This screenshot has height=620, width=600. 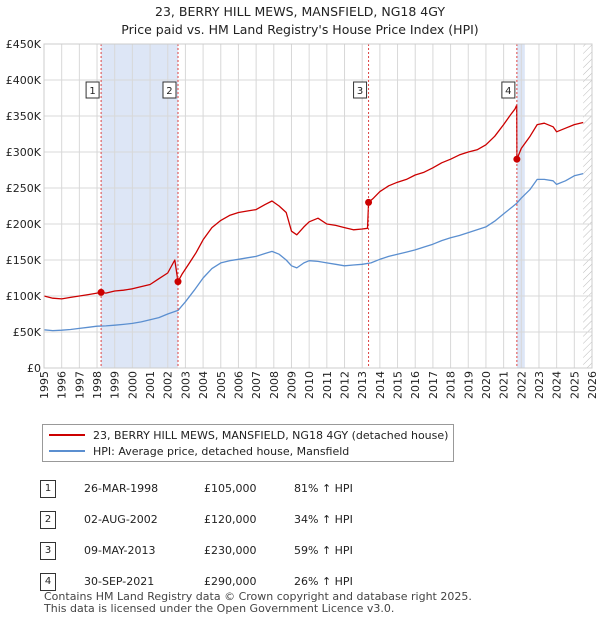 What do you see at coordinates (120, 550) in the screenshot?
I see `sale-date: 09-MAY-2013` at bounding box center [120, 550].